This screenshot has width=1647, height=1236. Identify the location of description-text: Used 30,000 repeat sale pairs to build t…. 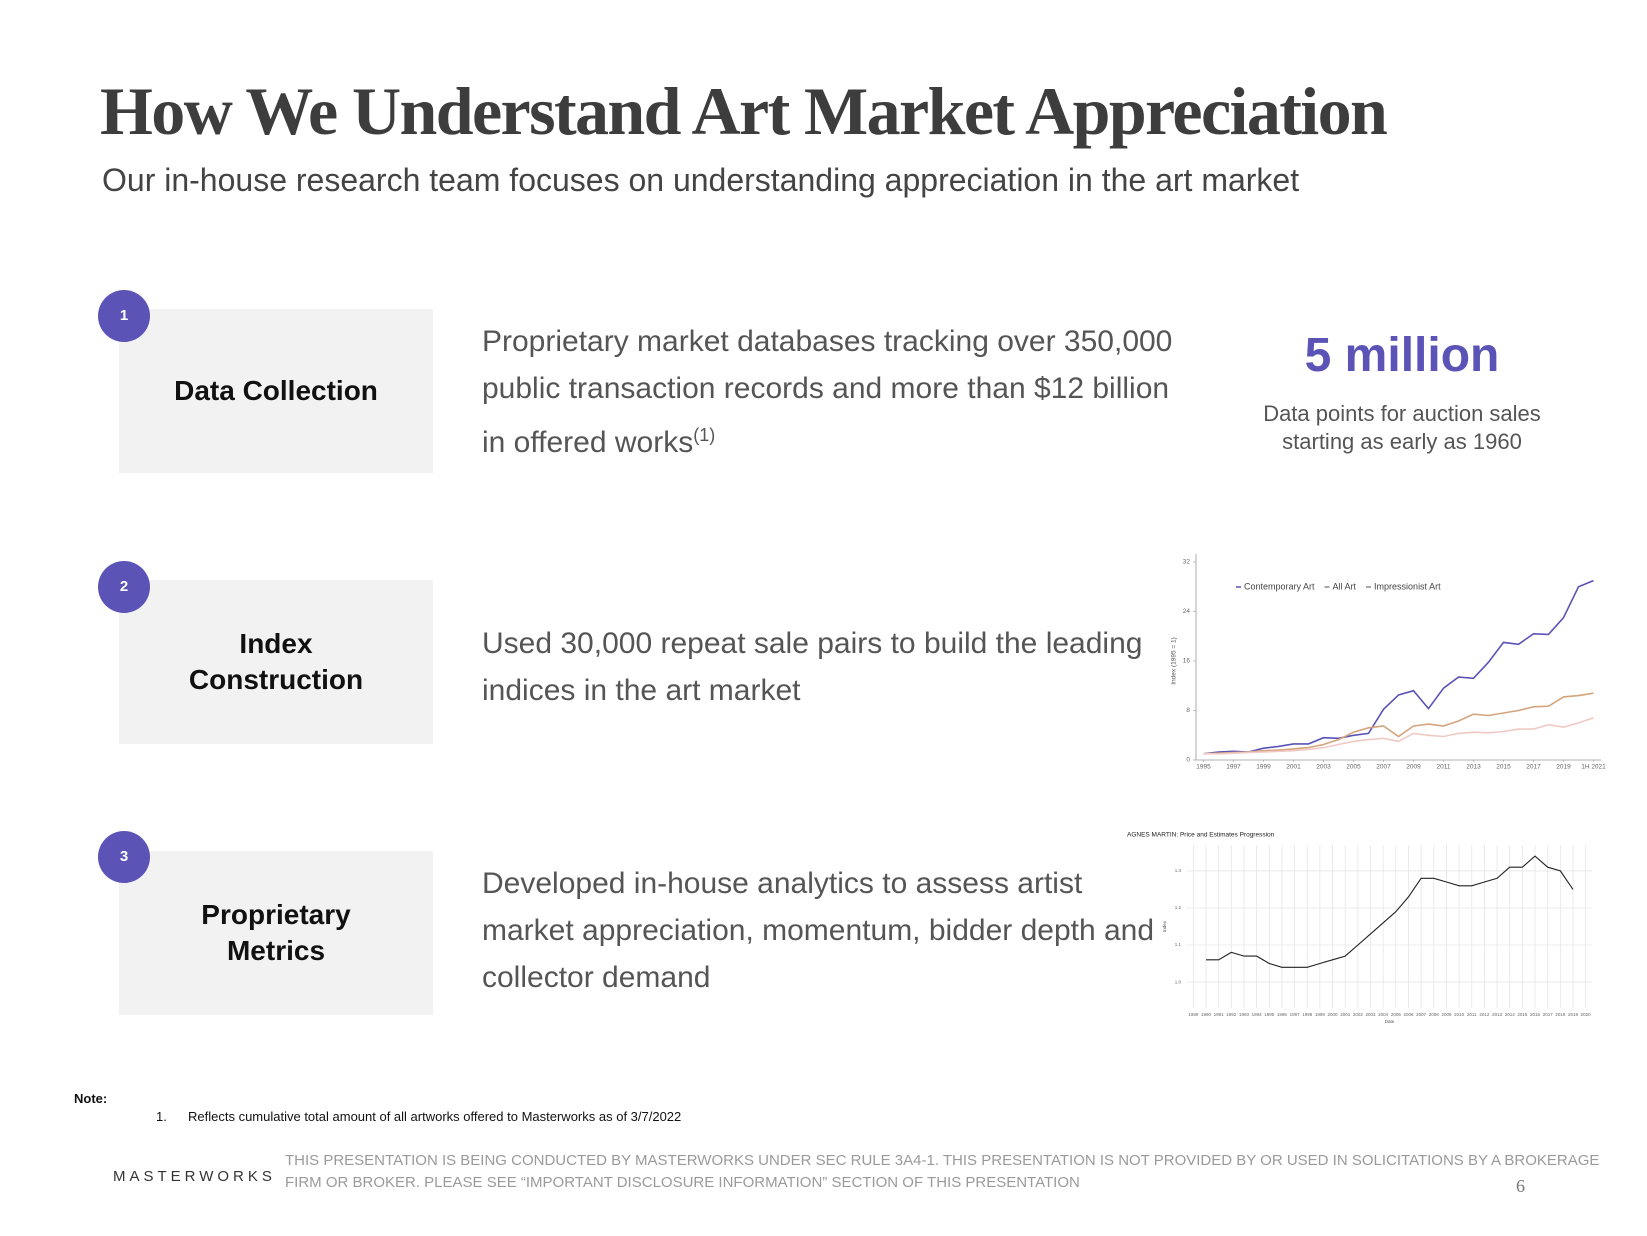
(812, 667).